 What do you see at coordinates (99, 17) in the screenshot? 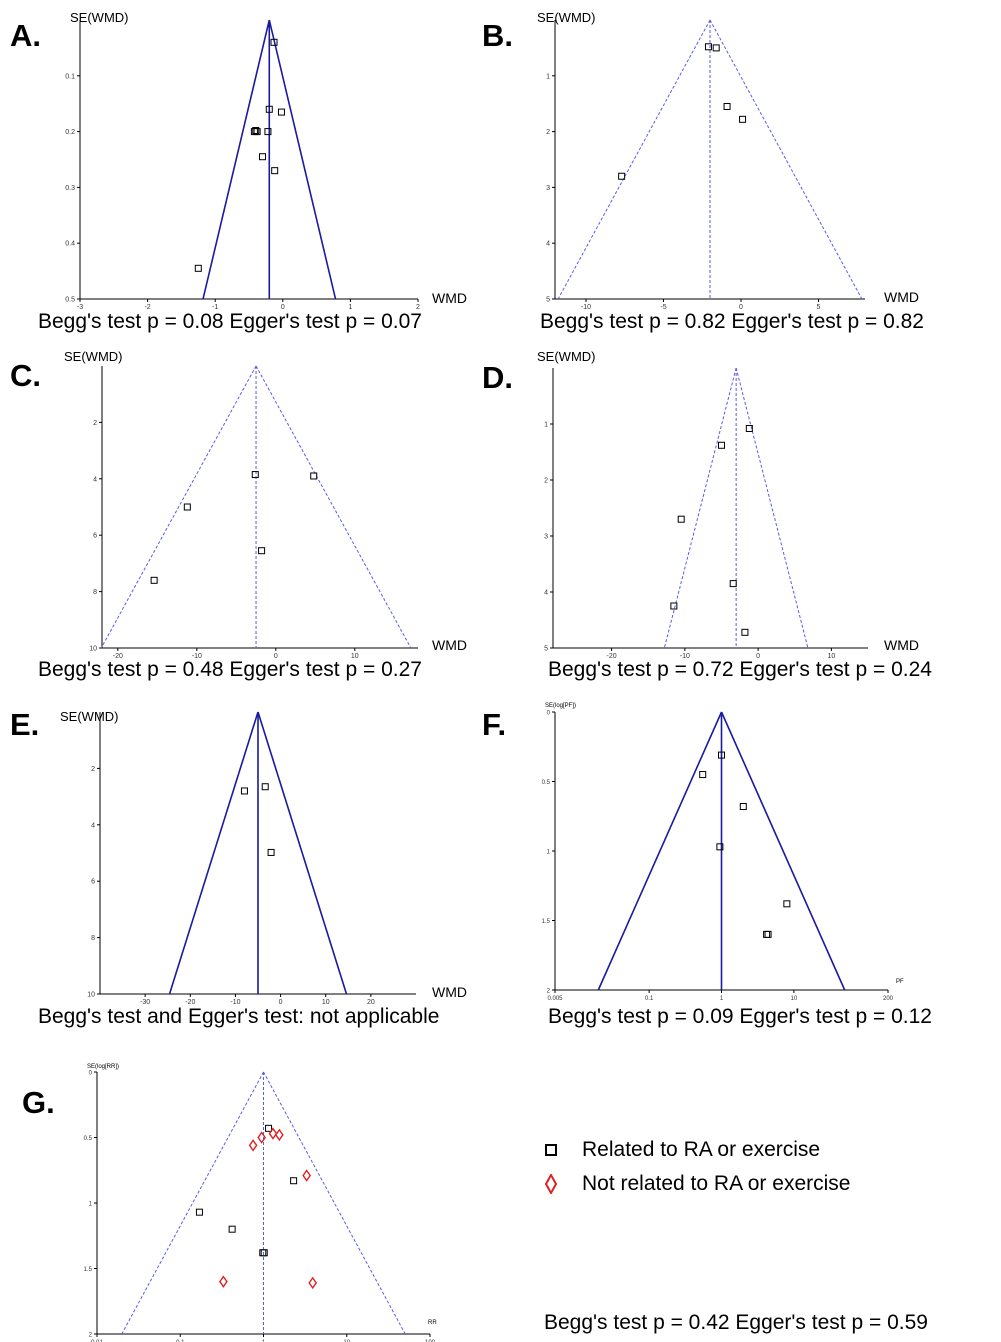
I see `panel-a-y-axis-label: SE(WMD)` at bounding box center [99, 17].